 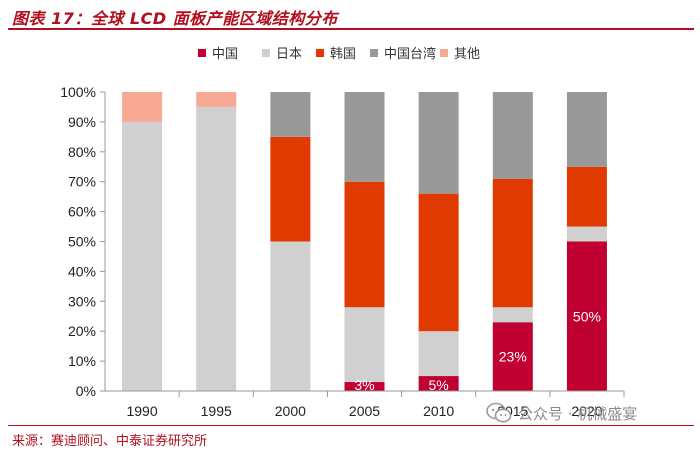 I want to click on legend-item: 韩国, so click(x=336, y=54).